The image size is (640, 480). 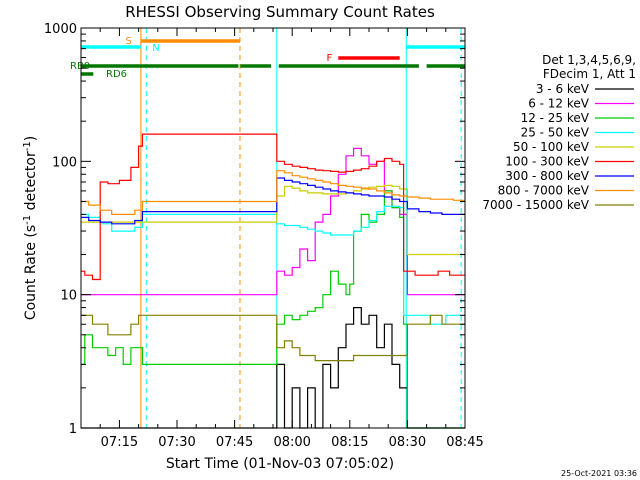 I want to click on x-tick-label: 08:15, so click(x=349, y=442).